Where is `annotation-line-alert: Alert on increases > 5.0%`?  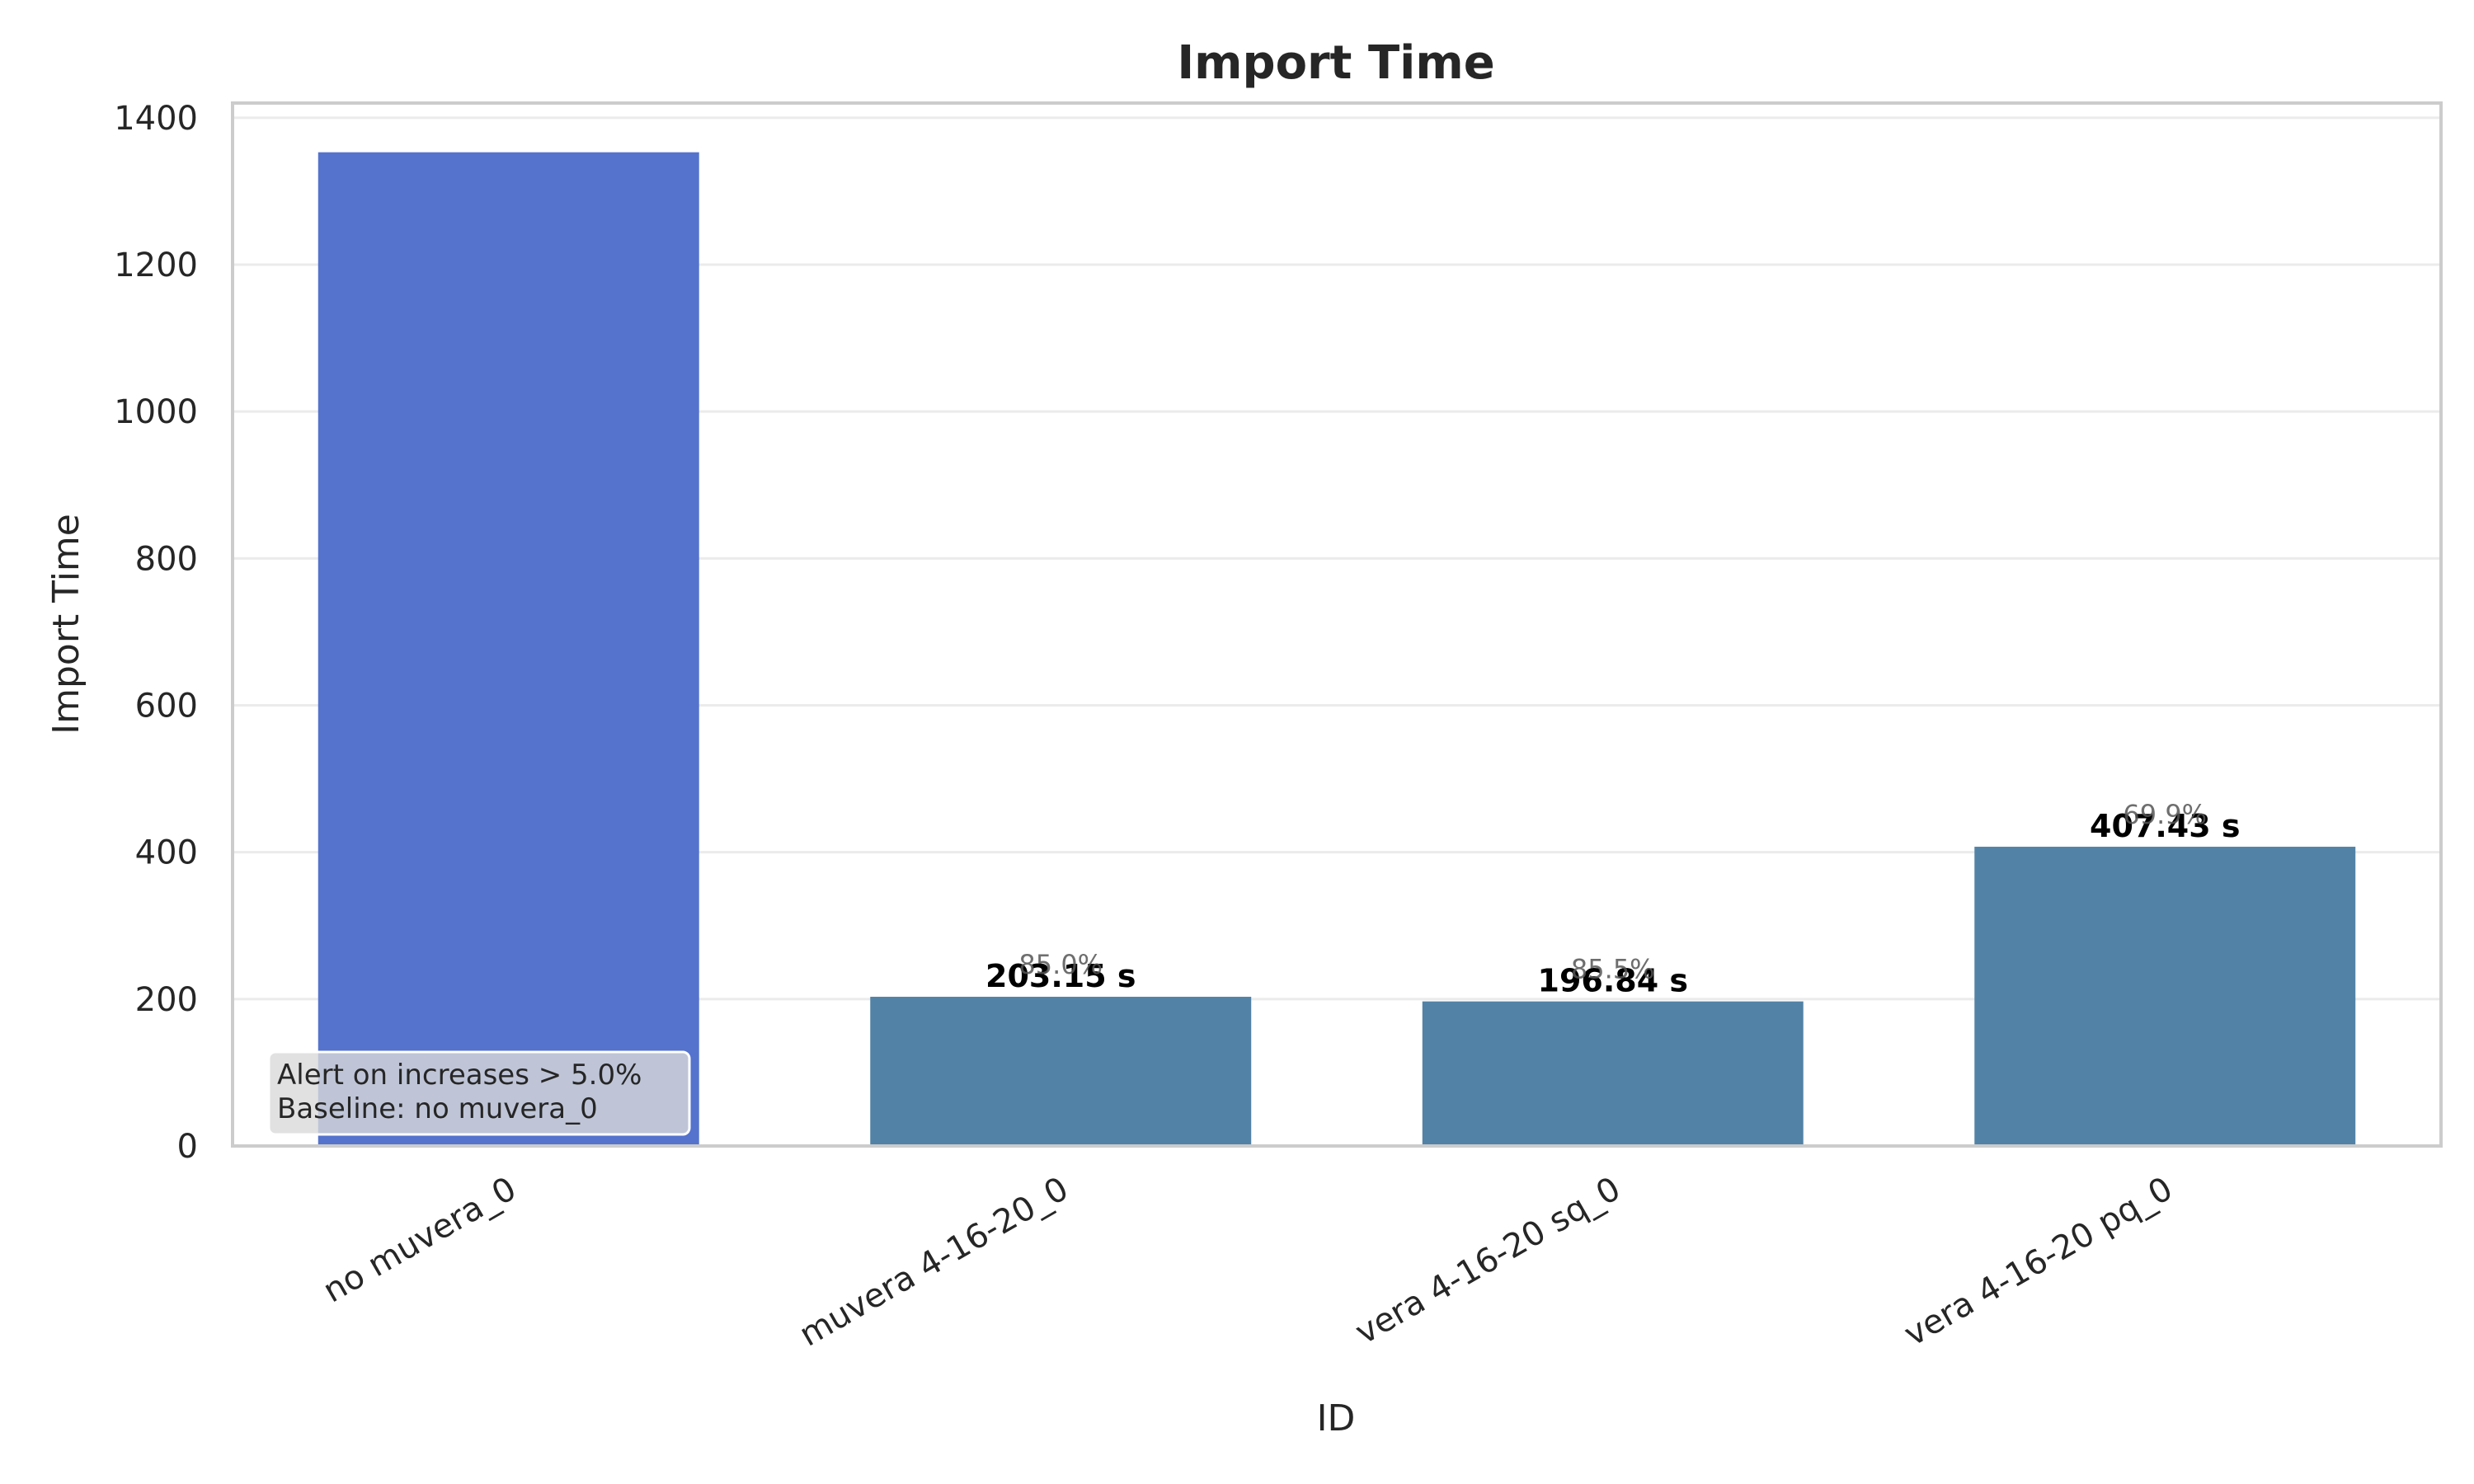 annotation-line-alert: Alert on increases > 5.0% is located at coordinates (459, 1075).